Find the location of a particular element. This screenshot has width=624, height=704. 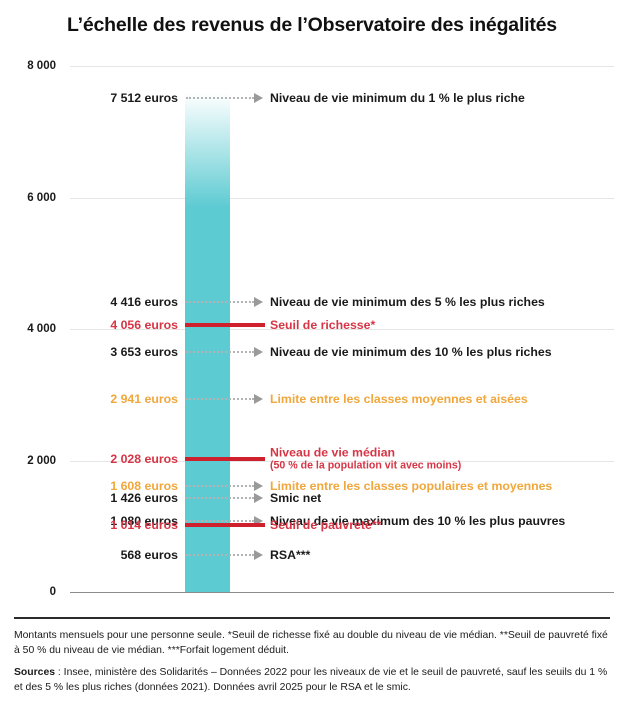

marker-label-text: RSA*** is located at coordinates (290, 554).